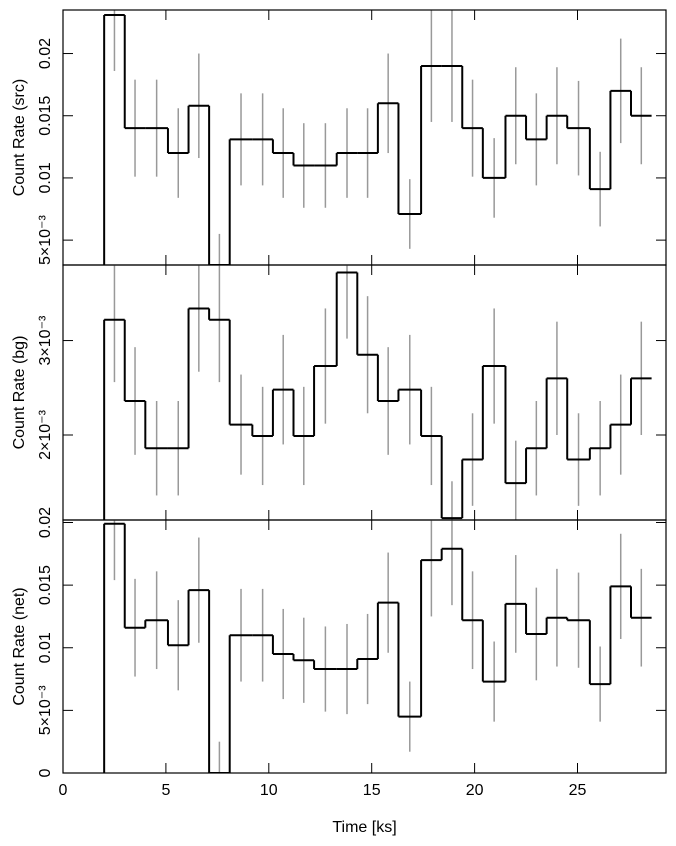 This screenshot has height=846, width=676. Describe the element at coordinates (63, 790) in the screenshot. I see `x-tick-label: 0` at that location.